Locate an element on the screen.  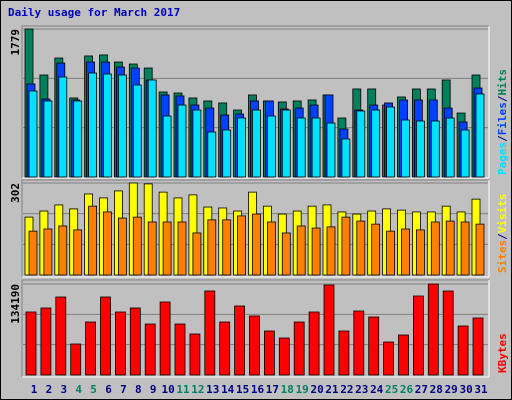
x-tick-label: 14 is located at coordinates (228, 389).